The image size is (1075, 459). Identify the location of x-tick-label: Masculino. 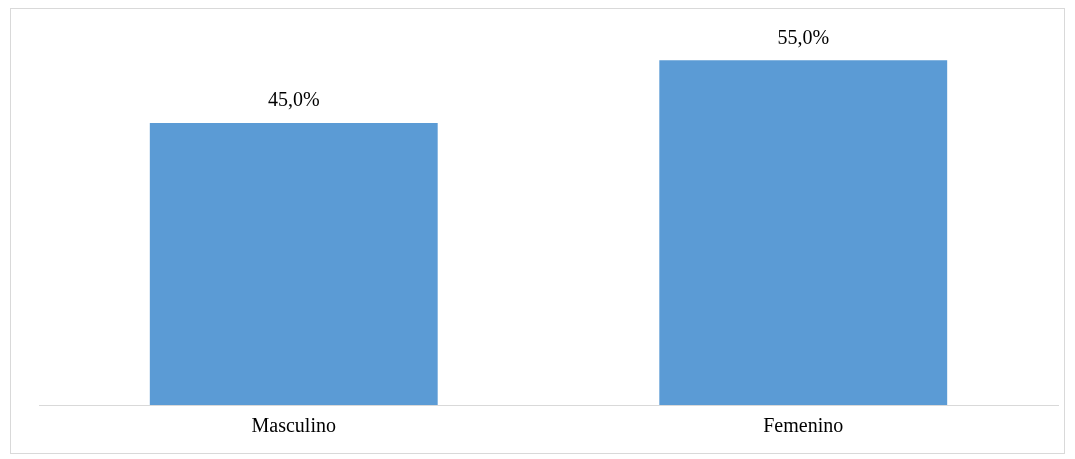
(293, 425).